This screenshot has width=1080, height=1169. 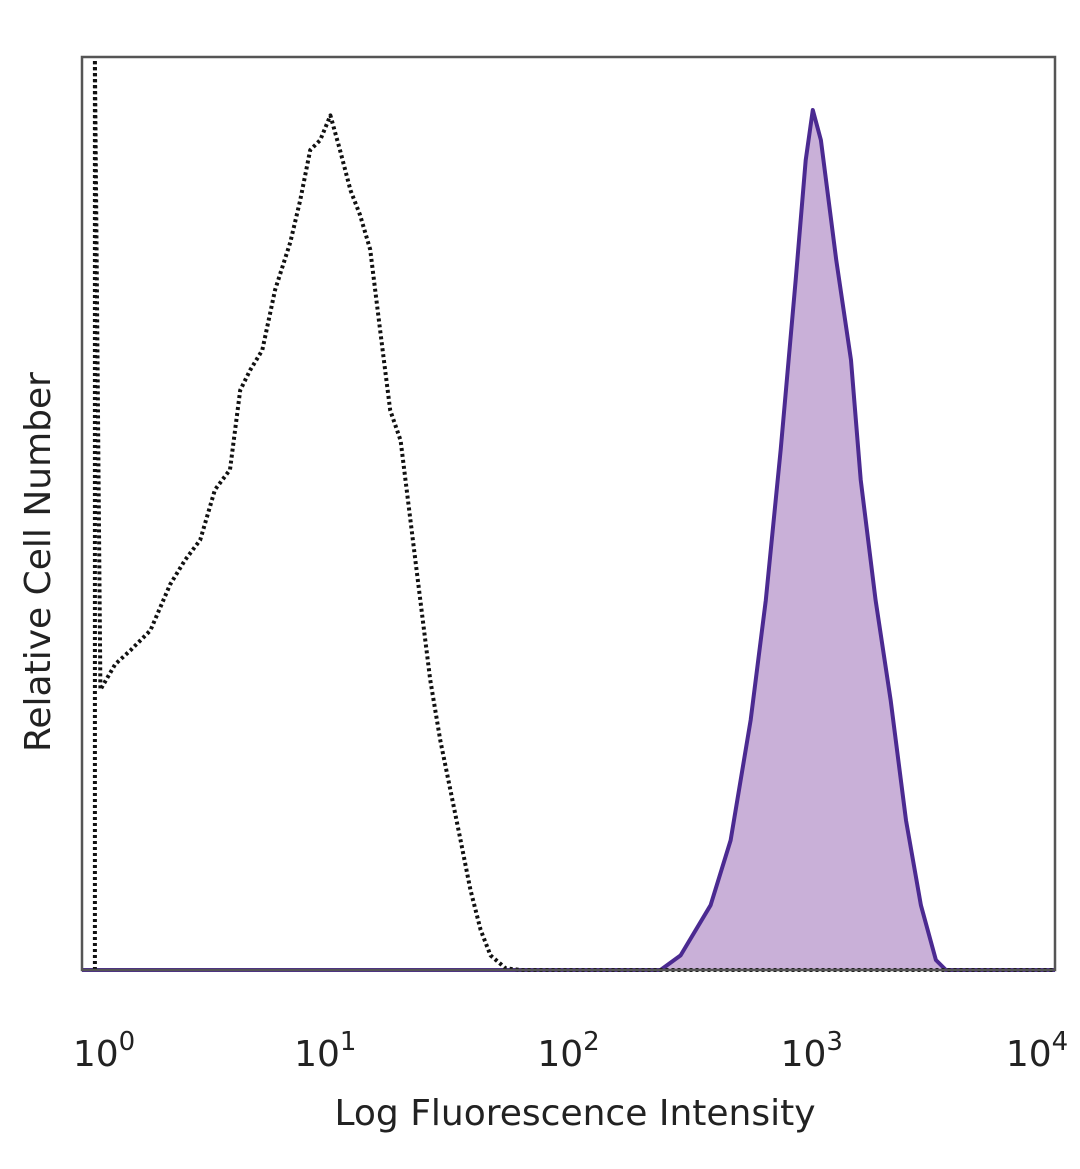 I want to click on x-tick-label: 10¹, so click(x=325, y=1051).